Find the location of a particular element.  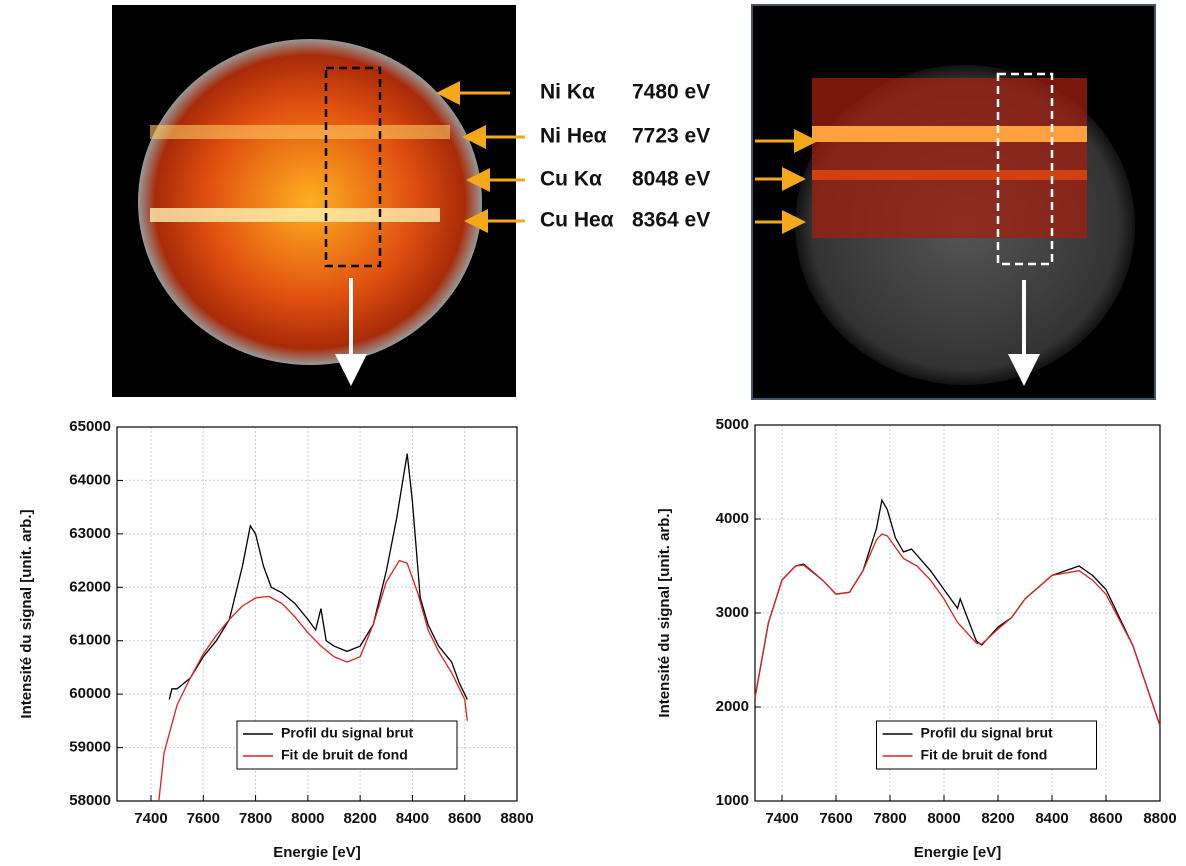

line-label: Cu Kα is located at coordinates (571, 179).